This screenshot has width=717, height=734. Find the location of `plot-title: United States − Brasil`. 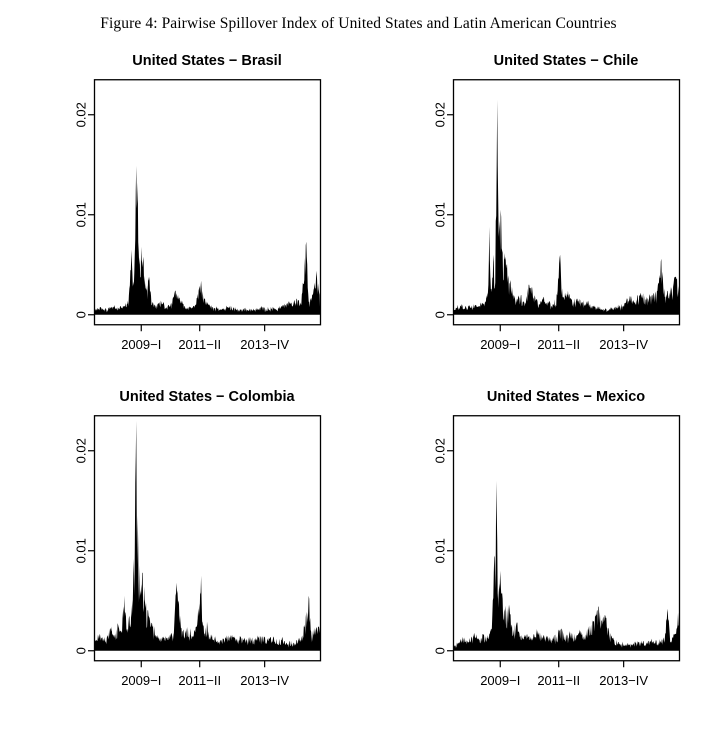

plot-title: United States − Brasil is located at coordinates (207, 61).